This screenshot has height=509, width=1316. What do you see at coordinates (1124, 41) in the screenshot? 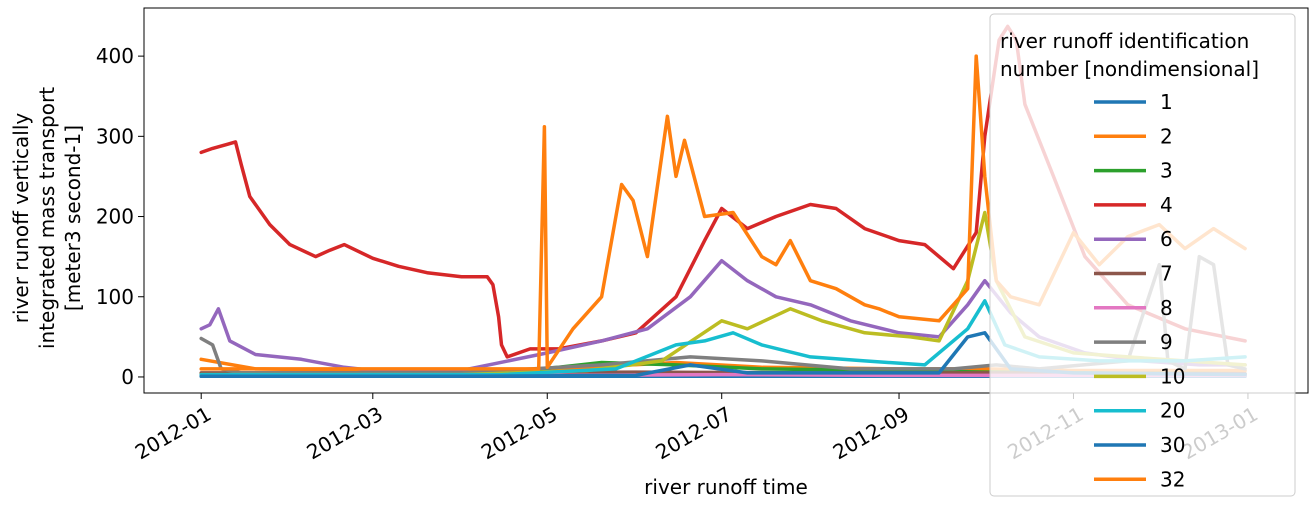
I see `legend-title-line-1: river runoff identification` at bounding box center [1124, 41].